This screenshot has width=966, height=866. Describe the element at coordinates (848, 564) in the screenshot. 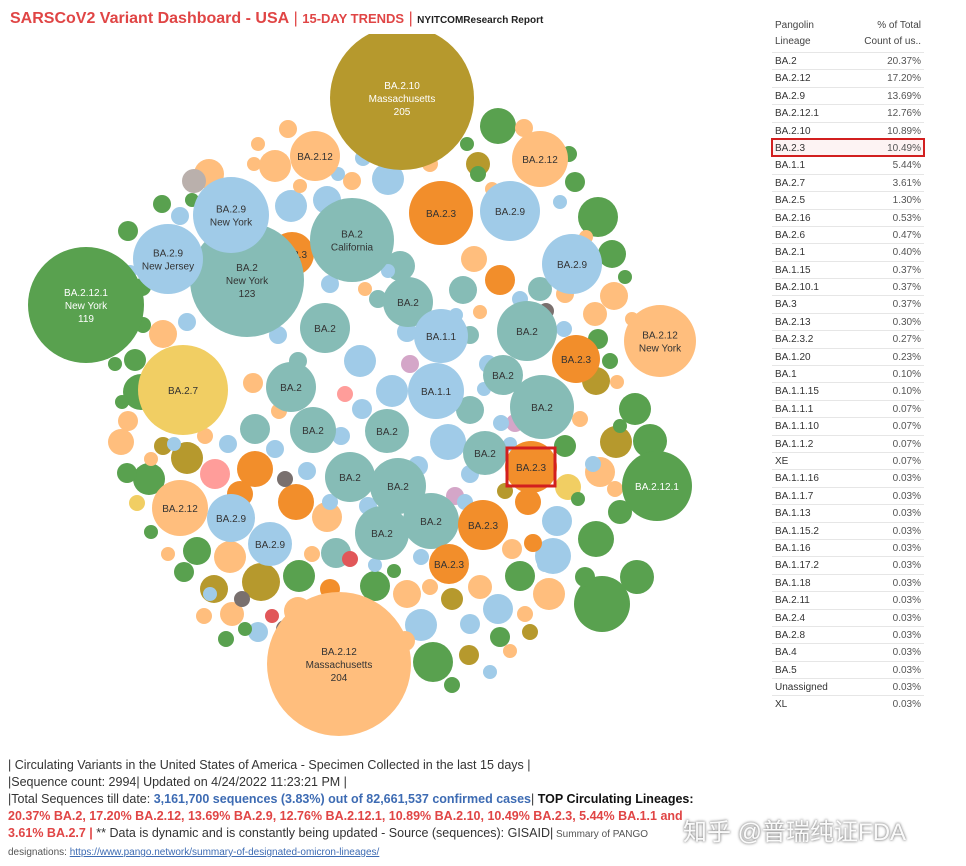

I see `lineage-row: BA.1.17.2 0.03%` at that location.